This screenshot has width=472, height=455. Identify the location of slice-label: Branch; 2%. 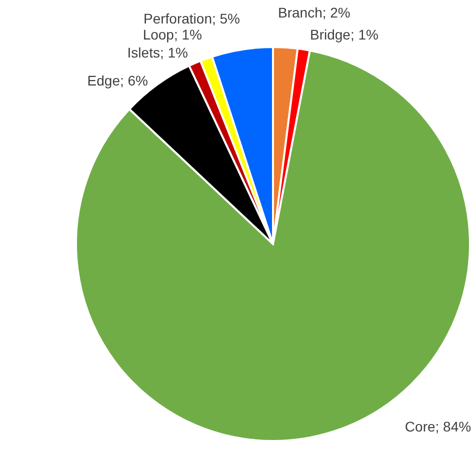
(314, 12).